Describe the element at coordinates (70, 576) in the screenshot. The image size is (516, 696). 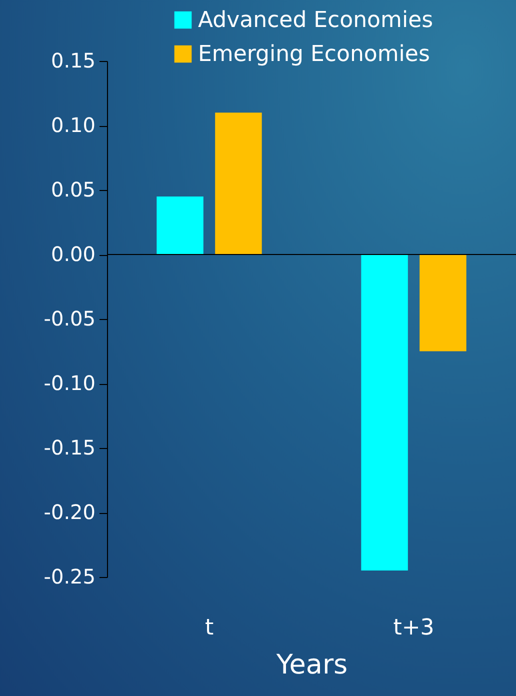
I see `y-tick-label: -0.25` at that location.